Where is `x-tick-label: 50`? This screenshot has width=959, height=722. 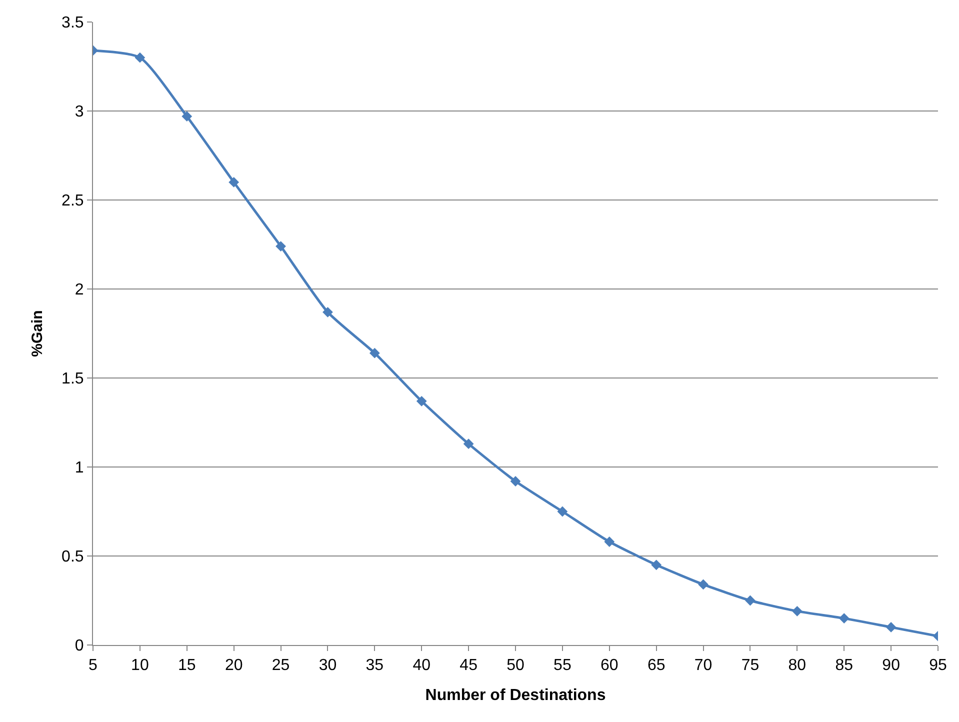
x-tick-label: 50 is located at coordinates (515, 665).